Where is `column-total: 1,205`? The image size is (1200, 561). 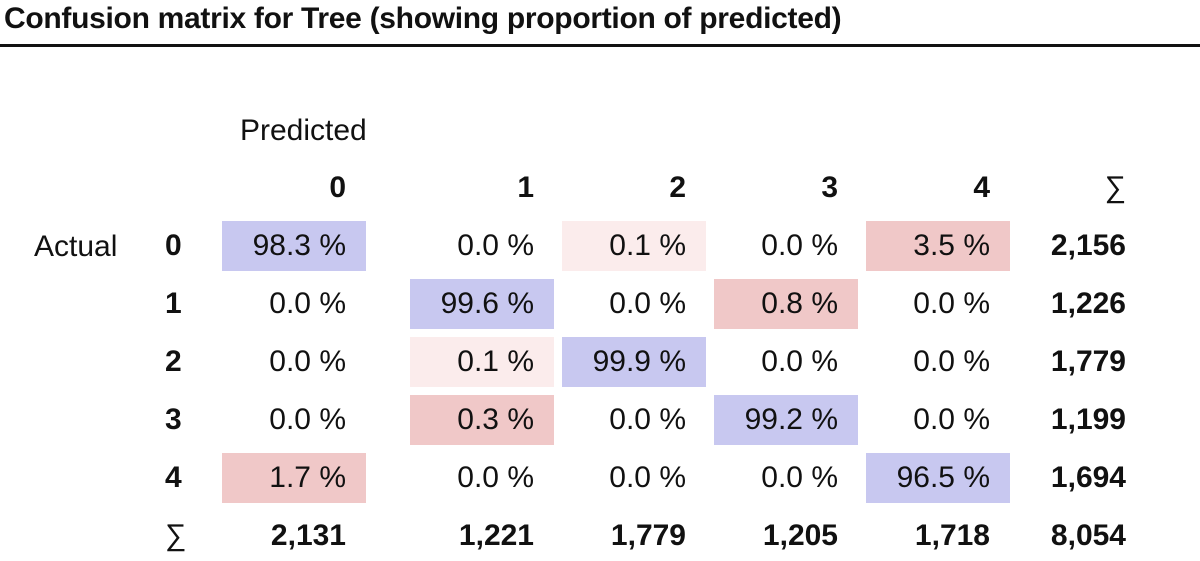 column-total: 1,205 is located at coordinates (800, 535).